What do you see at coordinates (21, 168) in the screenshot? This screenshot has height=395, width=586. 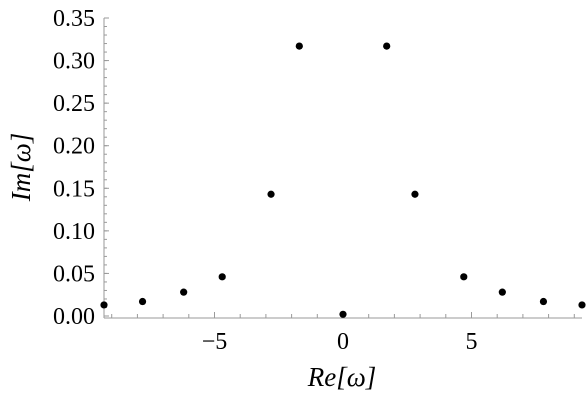 I see `y-axis-title: Im[ω]` at bounding box center [21, 168].